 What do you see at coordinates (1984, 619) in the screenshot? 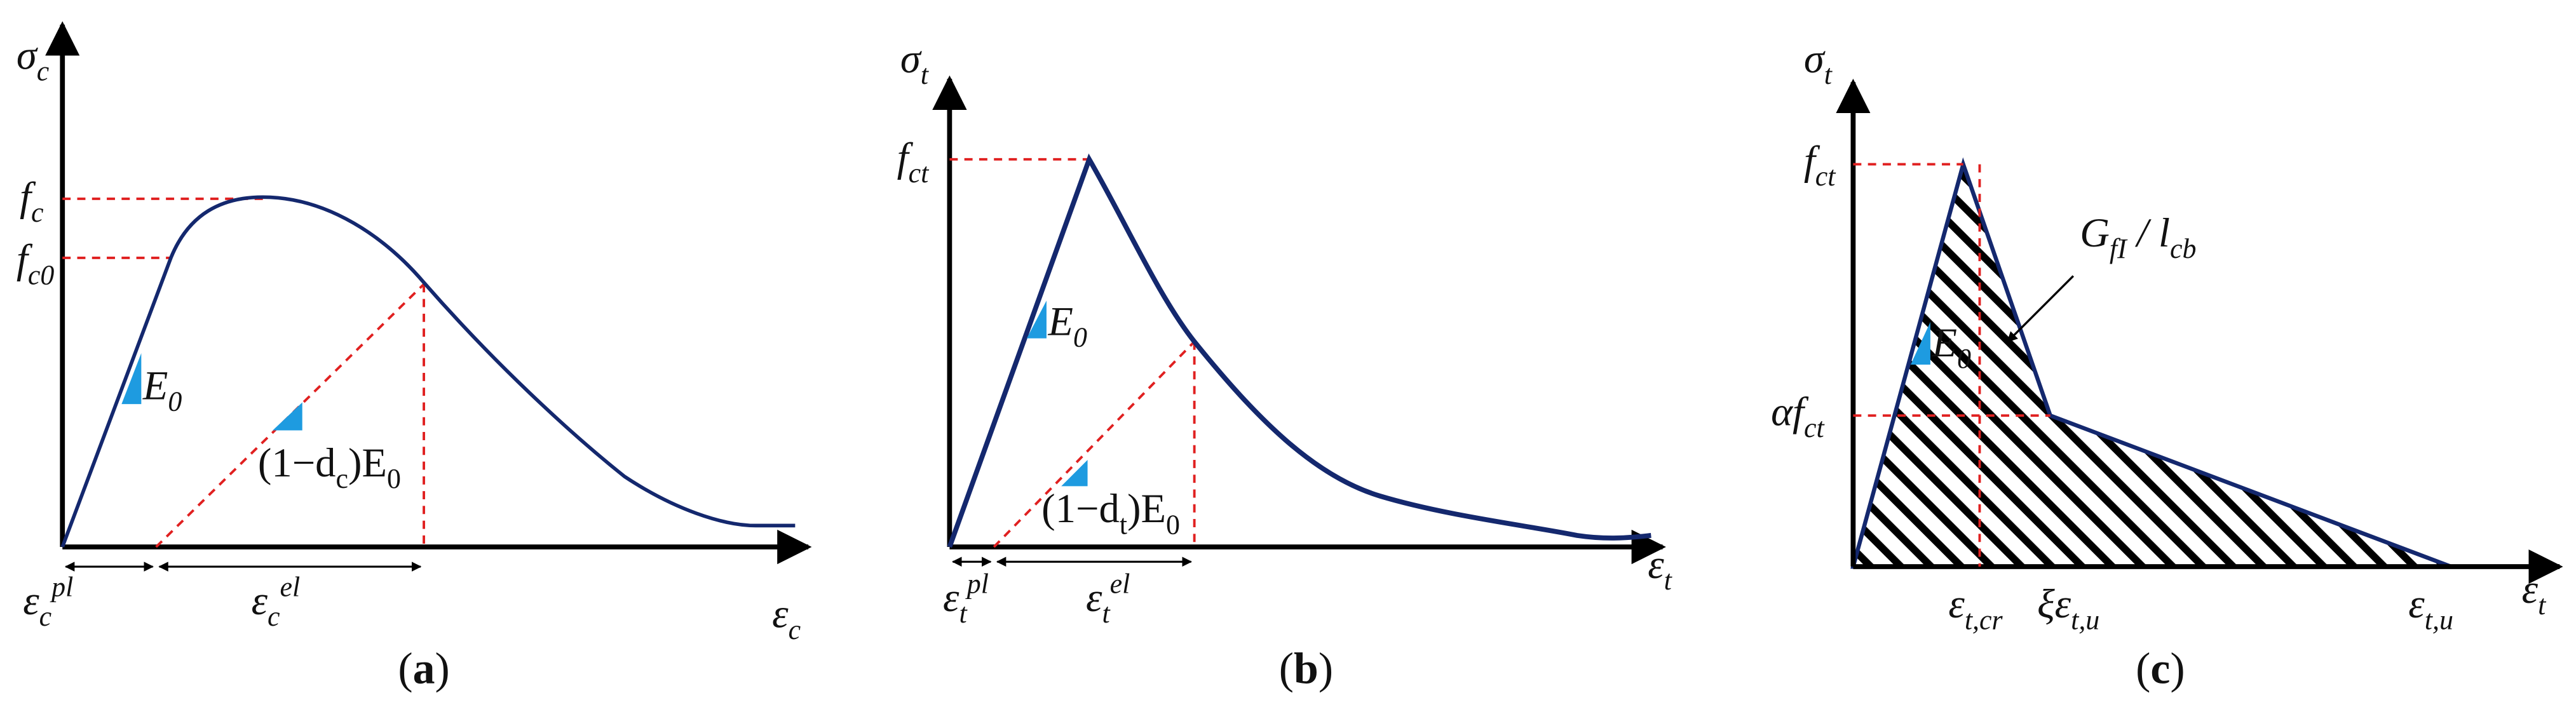
I see `subscript: t,cr` at bounding box center [1984, 619].